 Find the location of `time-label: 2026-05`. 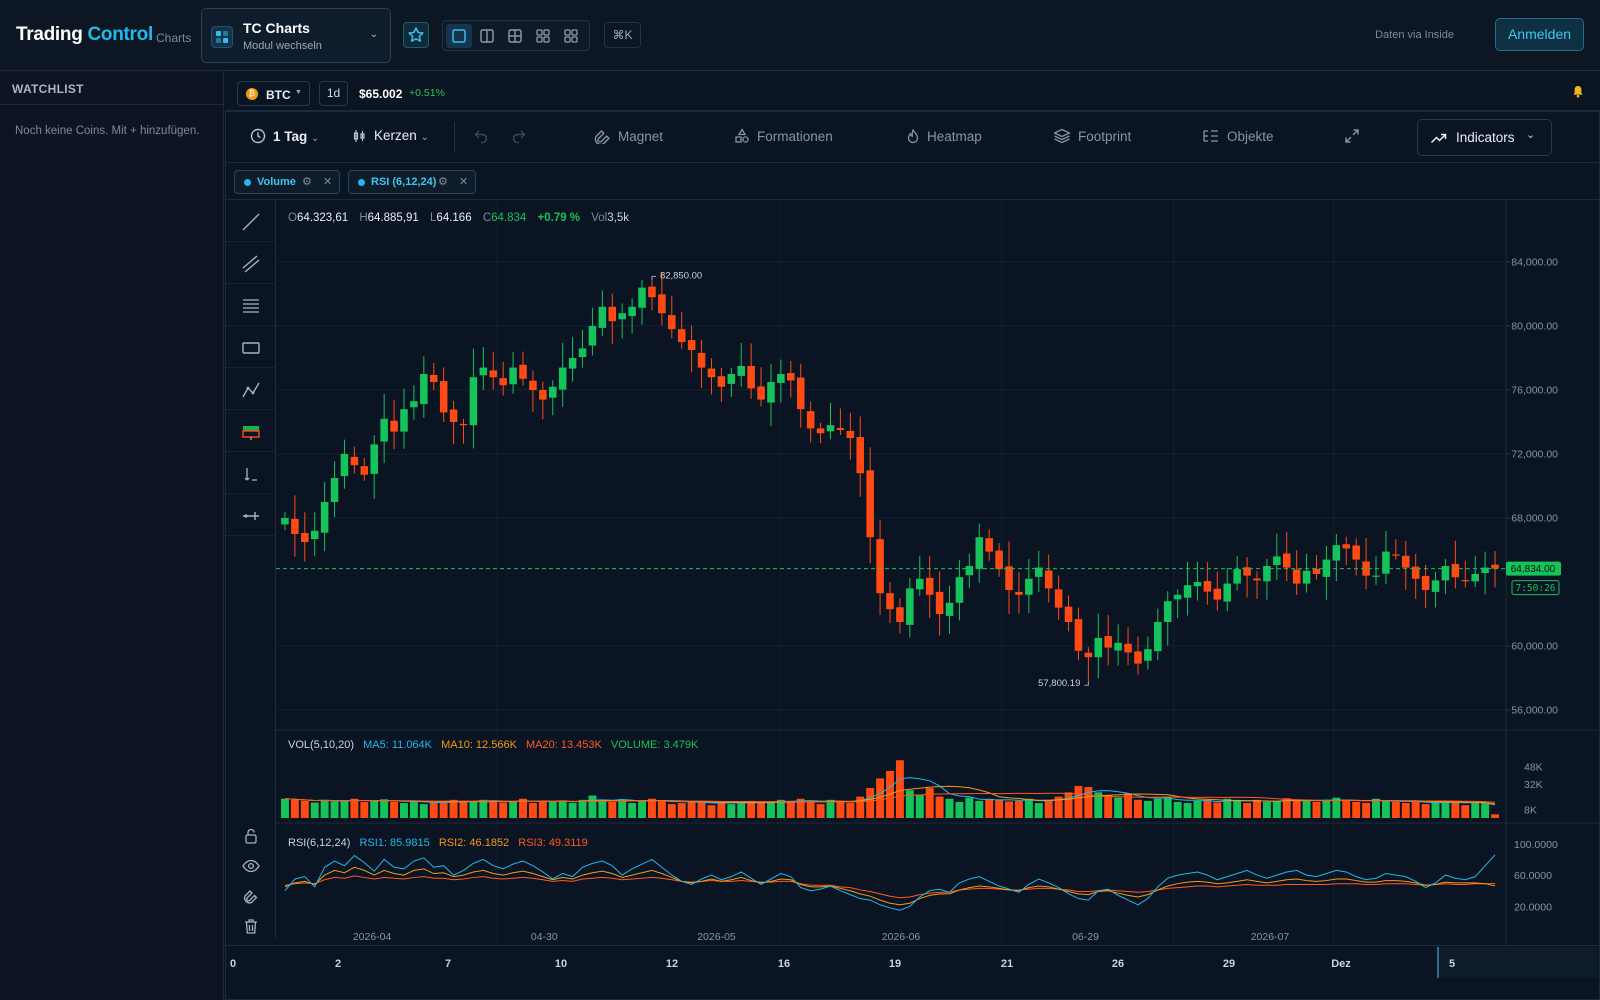

time-label: 2026-05 is located at coordinates (716, 937).